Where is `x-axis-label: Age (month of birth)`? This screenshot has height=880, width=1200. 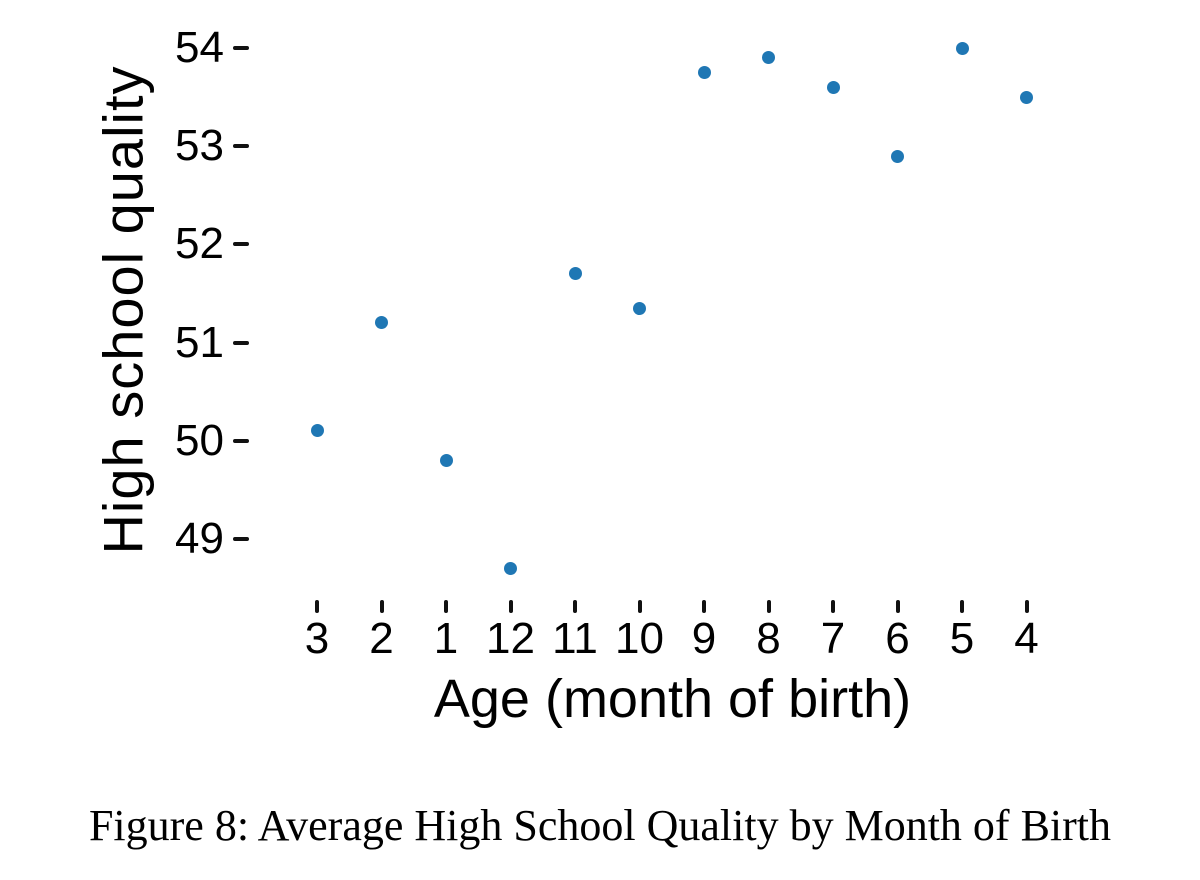
x-axis-label: Age (month of birth) is located at coordinates (672, 699).